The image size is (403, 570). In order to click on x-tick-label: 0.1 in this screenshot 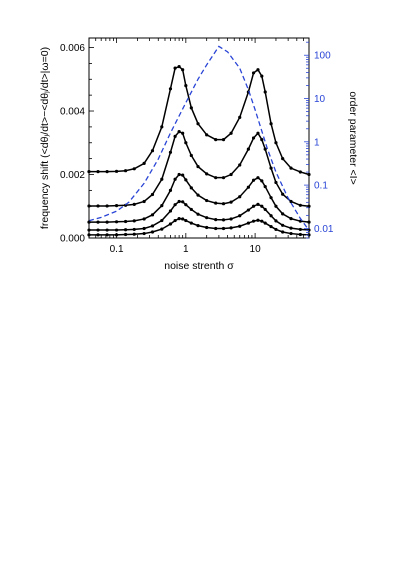, I will do `click(117, 249)`.